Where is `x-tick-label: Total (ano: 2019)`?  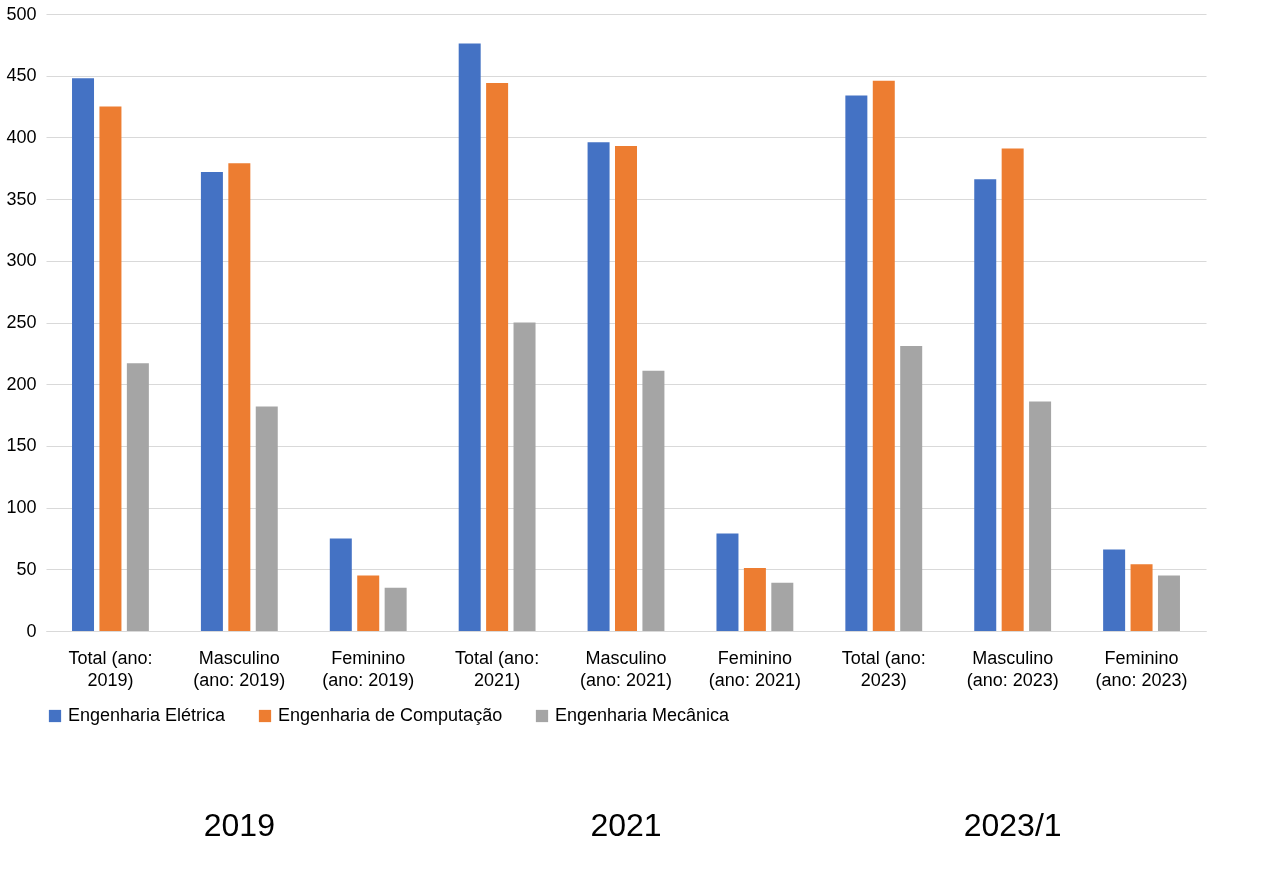
x-tick-label: Total (ano: 2019) is located at coordinates (110, 668).